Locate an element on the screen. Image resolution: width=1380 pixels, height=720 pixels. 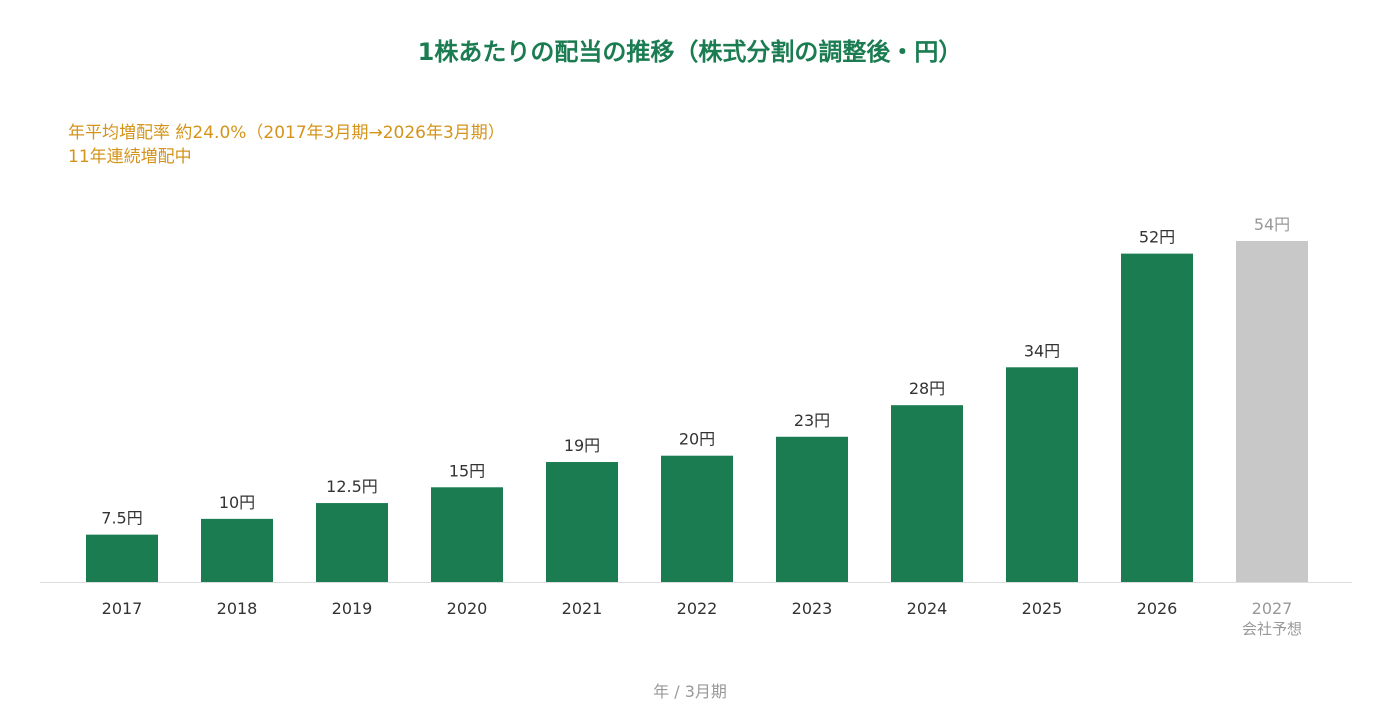
x-tick-label-2024: 2024 is located at coordinates (927, 608).